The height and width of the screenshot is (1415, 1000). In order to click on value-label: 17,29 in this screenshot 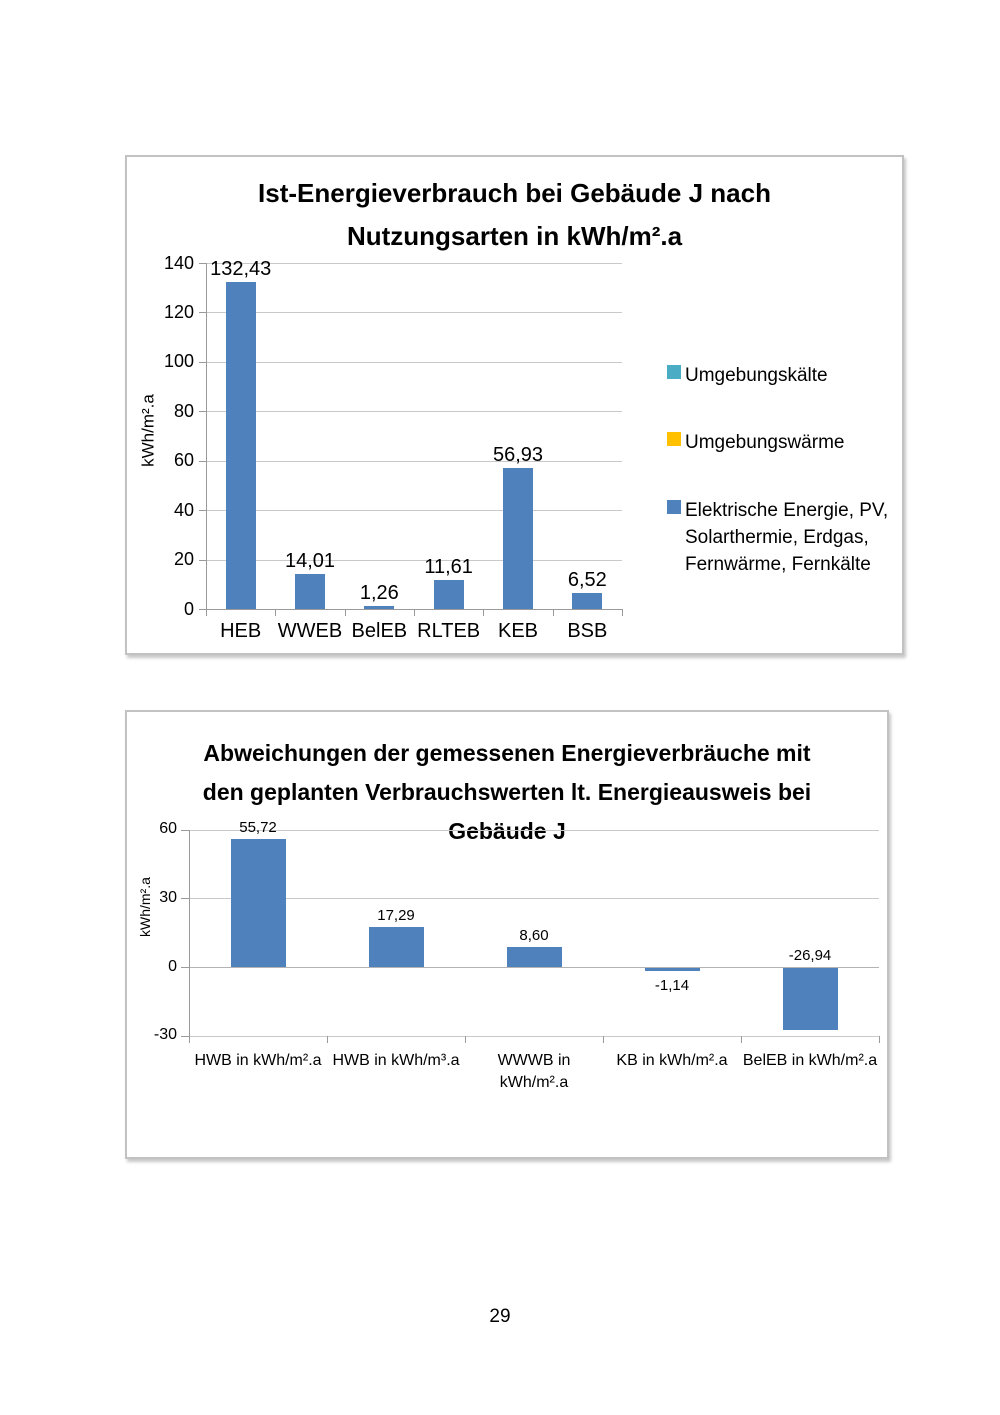, I will do `click(396, 916)`.